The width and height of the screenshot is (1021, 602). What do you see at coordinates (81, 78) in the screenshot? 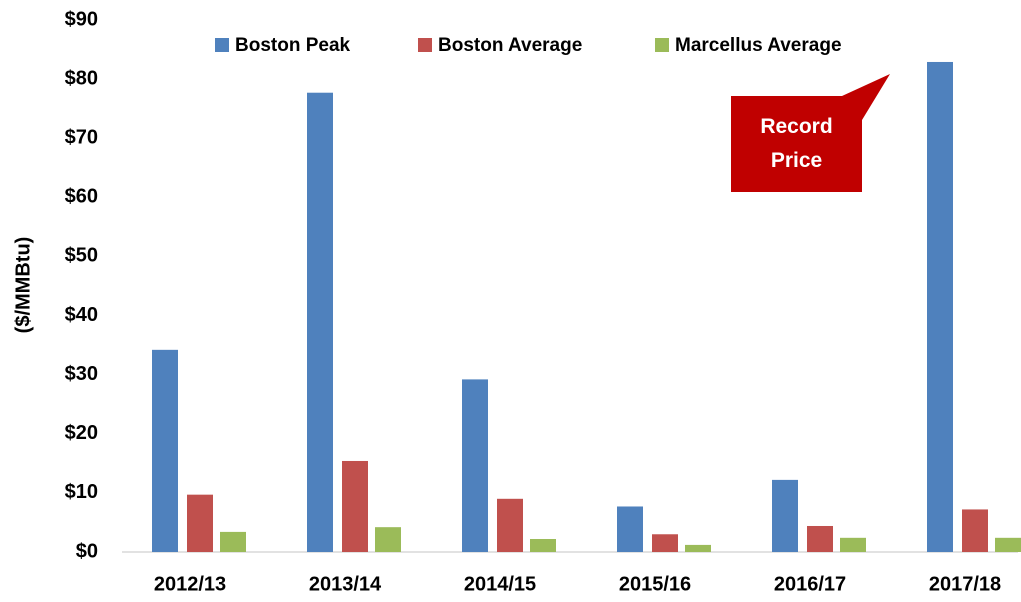
I see `y-tick-label: $80` at bounding box center [81, 78].